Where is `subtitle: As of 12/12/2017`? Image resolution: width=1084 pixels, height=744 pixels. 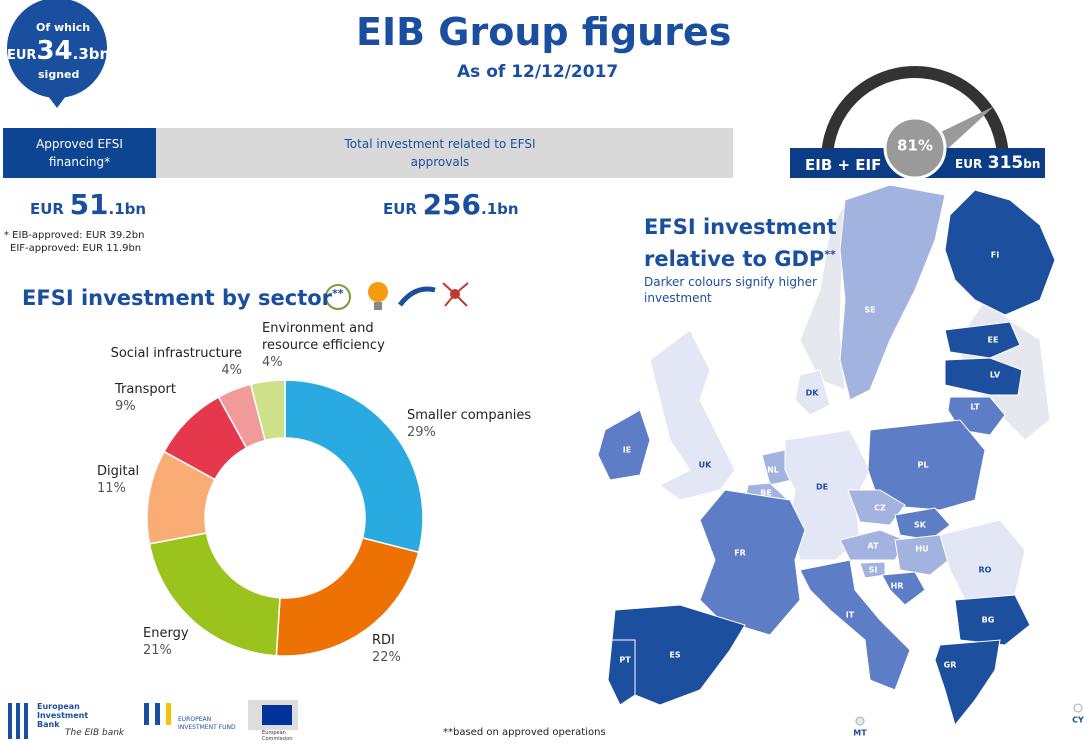
subtitle: As of 12/12/2017 is located at coordinates (538, 72).